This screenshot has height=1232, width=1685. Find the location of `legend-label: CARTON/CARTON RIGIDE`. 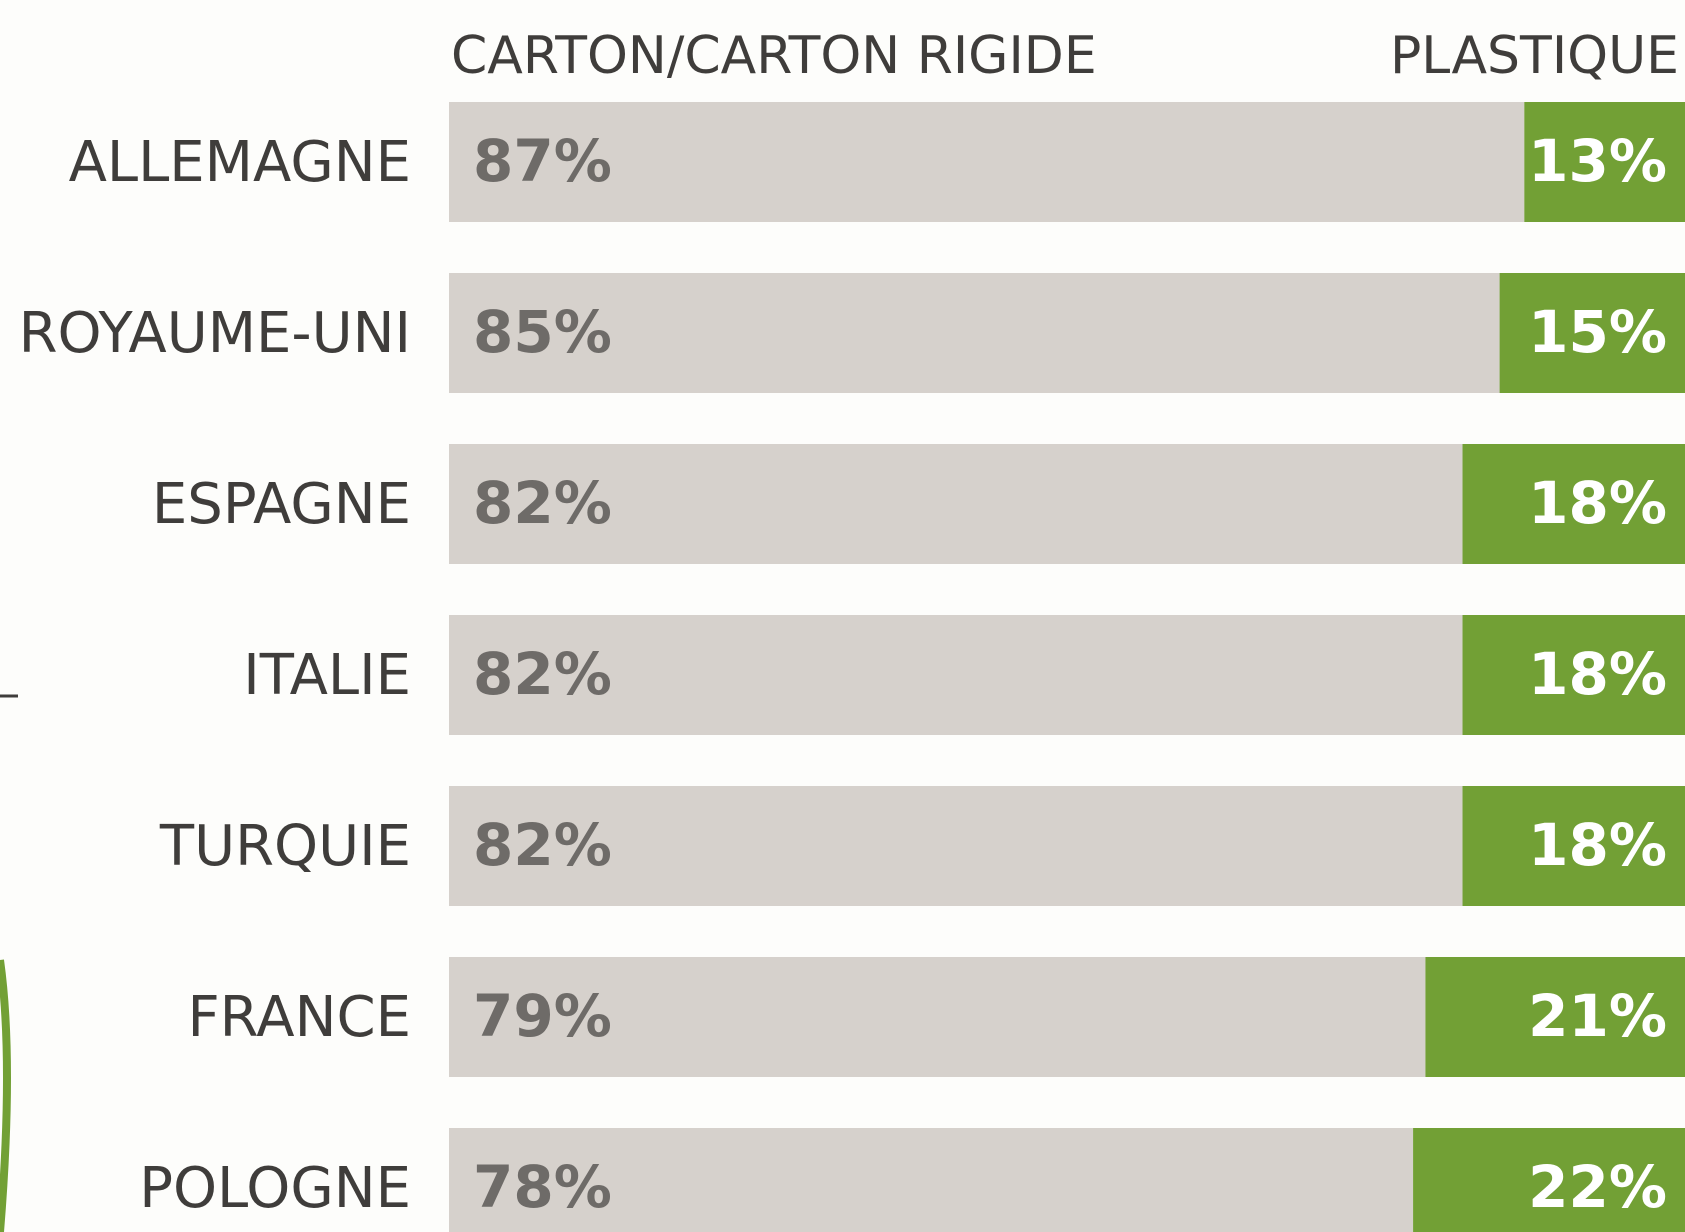

legend-label: CARTON/CARTON RIGIDE is located at coordinates (774, 56).